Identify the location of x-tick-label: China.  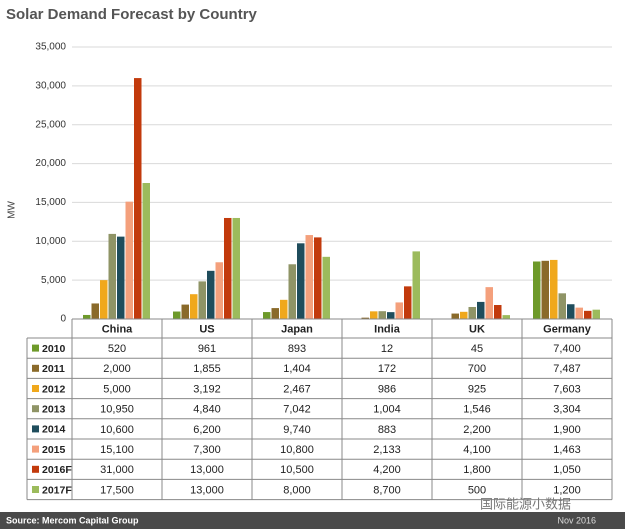
(117, 329).